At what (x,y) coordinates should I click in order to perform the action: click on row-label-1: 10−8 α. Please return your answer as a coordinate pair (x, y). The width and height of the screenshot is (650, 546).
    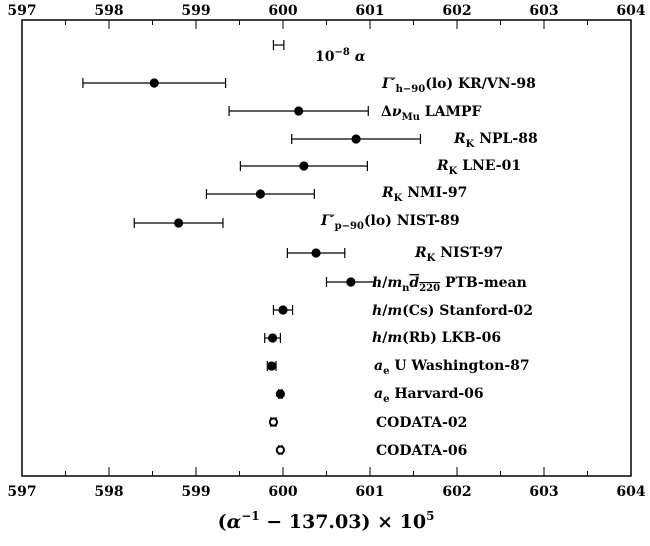
    Looking at the image, I should click on (340, 56).